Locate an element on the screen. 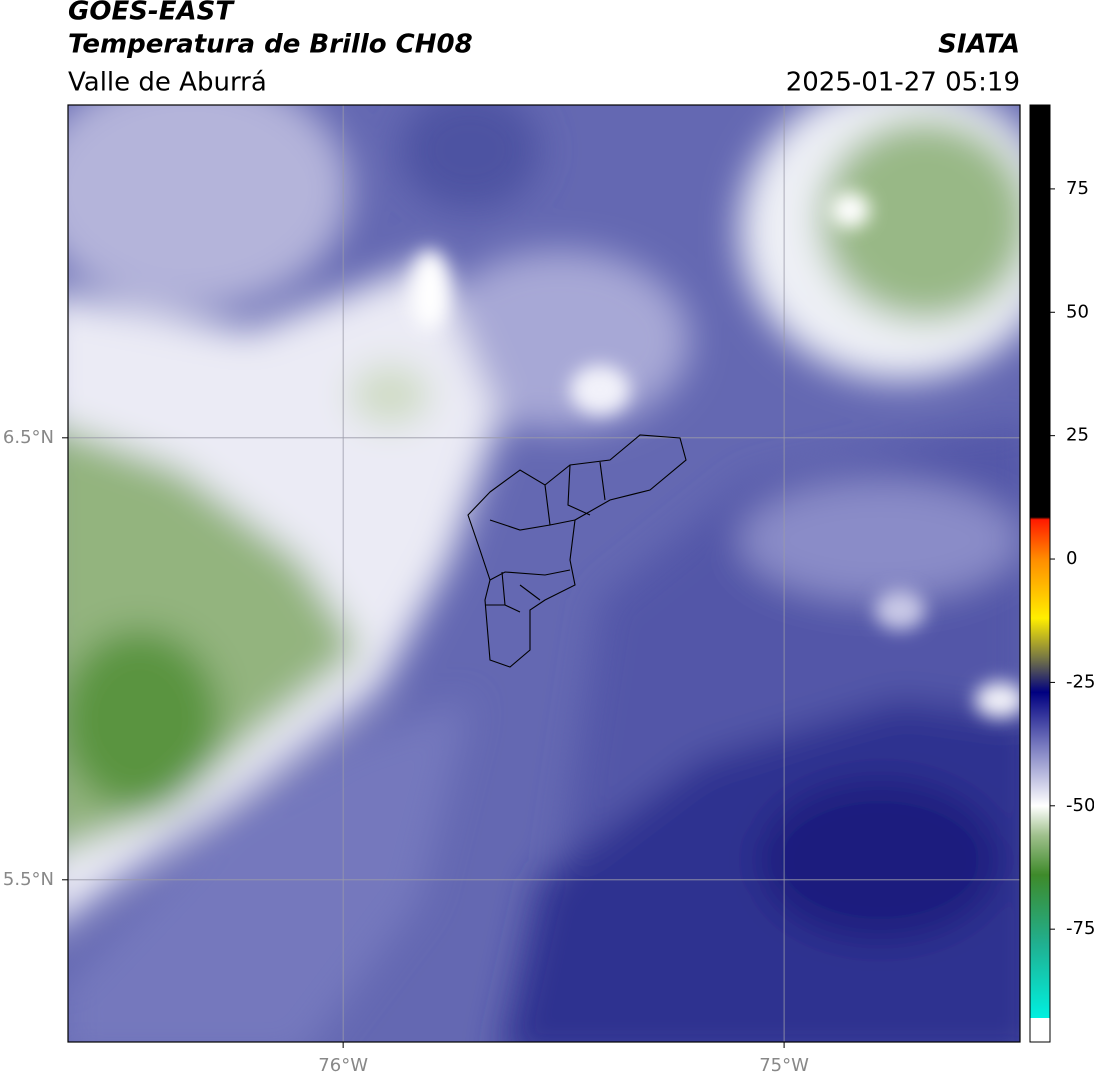 This screenshot has width=1094, height=1082. colorbar-frame is located at coordinates (1040, 573).